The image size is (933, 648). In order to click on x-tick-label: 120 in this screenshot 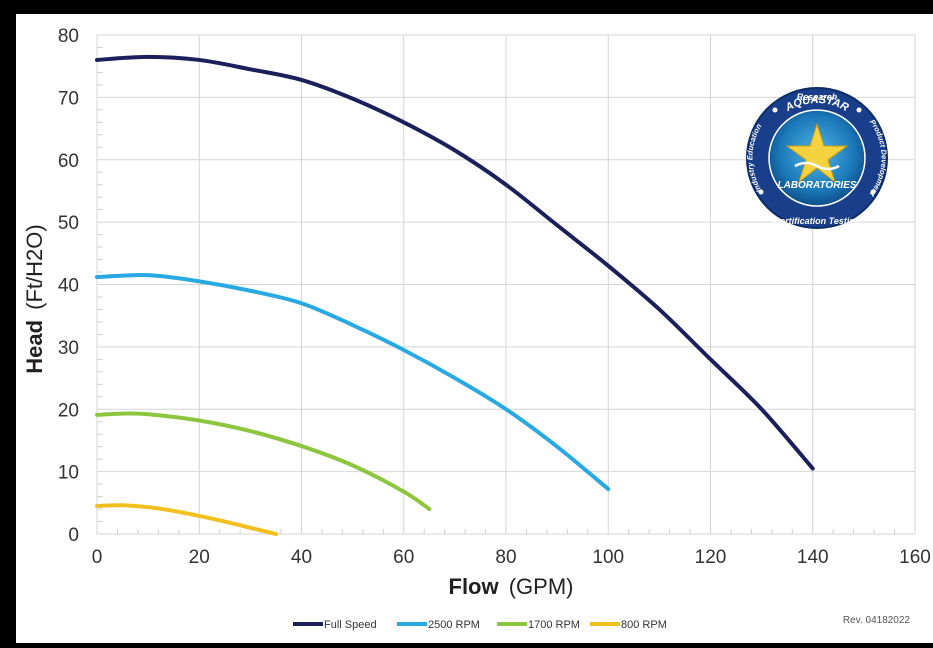, I will do `click(711, 557)`.